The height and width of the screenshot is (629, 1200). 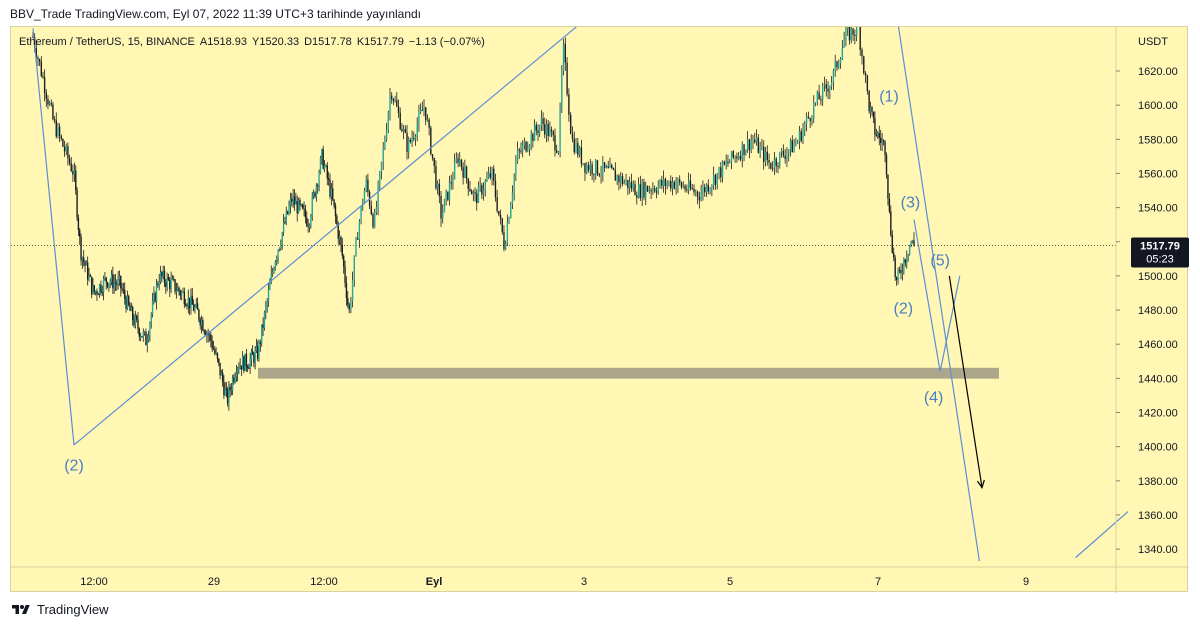 What do you see at coordinates (447, 42) in the screenshot?
I see `legend-change: −1.13 (−0.07%)` at bounding box center [447, 42].